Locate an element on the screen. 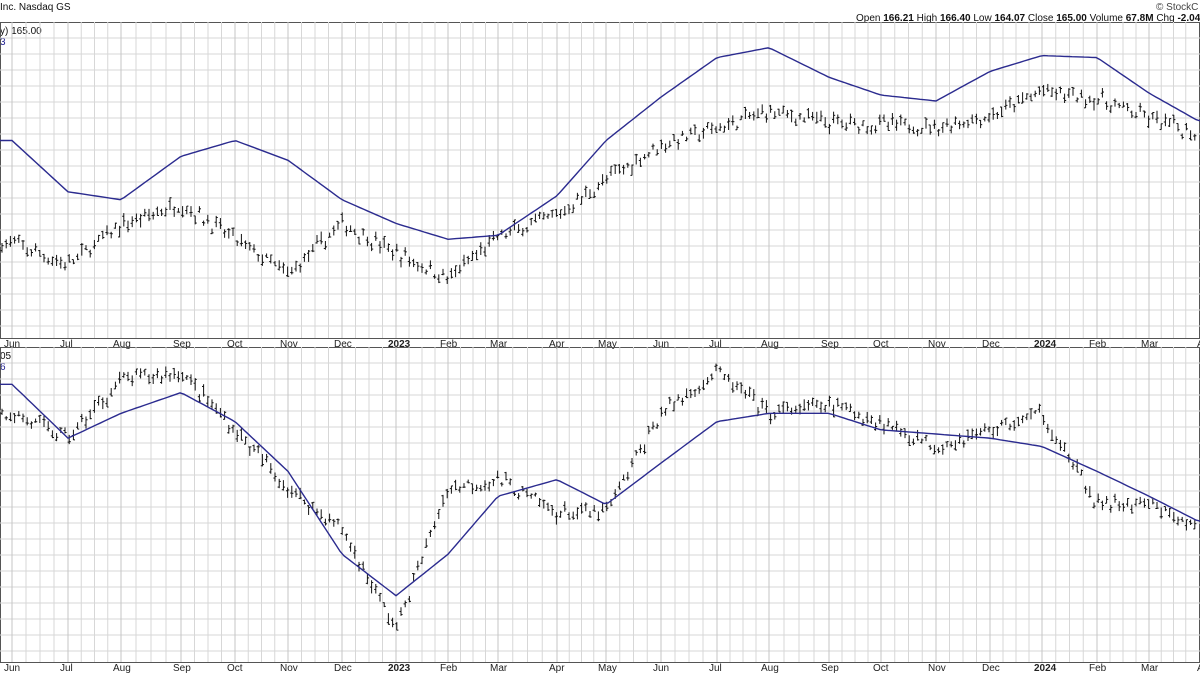 The width and height of the screenshot is (1200, 675). low-value: 164.07 is located at coordinates (1010, 18).